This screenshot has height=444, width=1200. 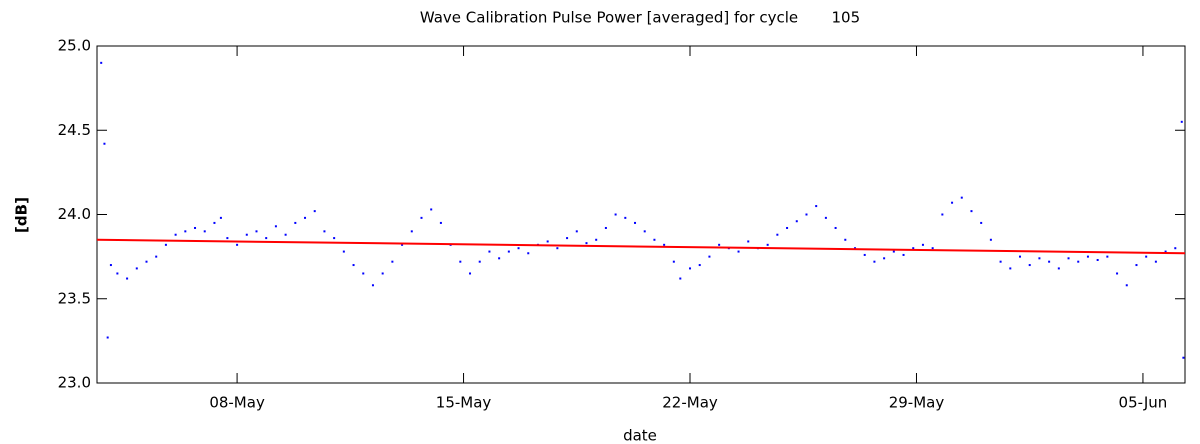 What do you see at coordinates (74, 46) in the screenshot?
I see `y-tick-label: 25.0` at bounding box center [74, 46].